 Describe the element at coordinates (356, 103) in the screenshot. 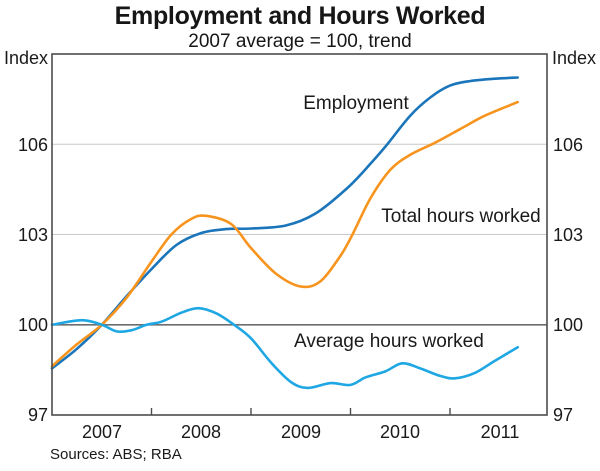

I see `series-label-employment: Employment` at that location.